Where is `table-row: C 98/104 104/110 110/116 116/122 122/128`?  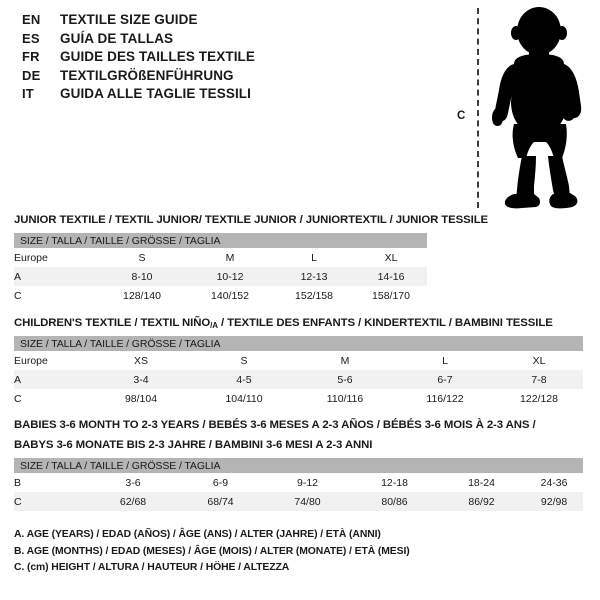 table-row: C 98/104 104/110 110/116 116/122 122/128 is located at coordinates (299, 398).